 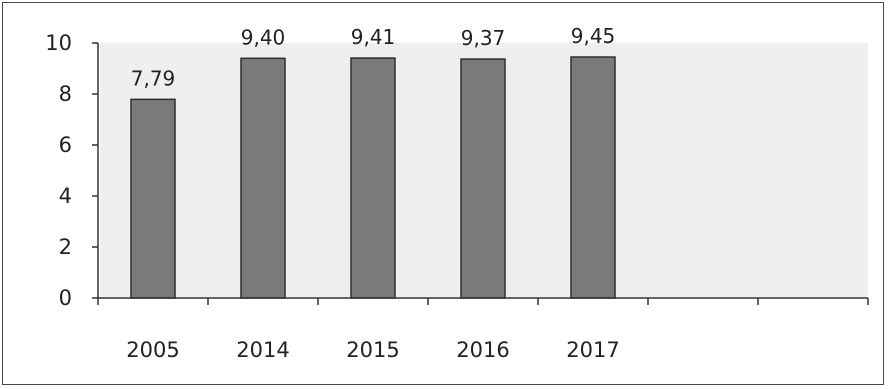 I want to click on x-tick-label: 2005, so click(x=152, y=350).